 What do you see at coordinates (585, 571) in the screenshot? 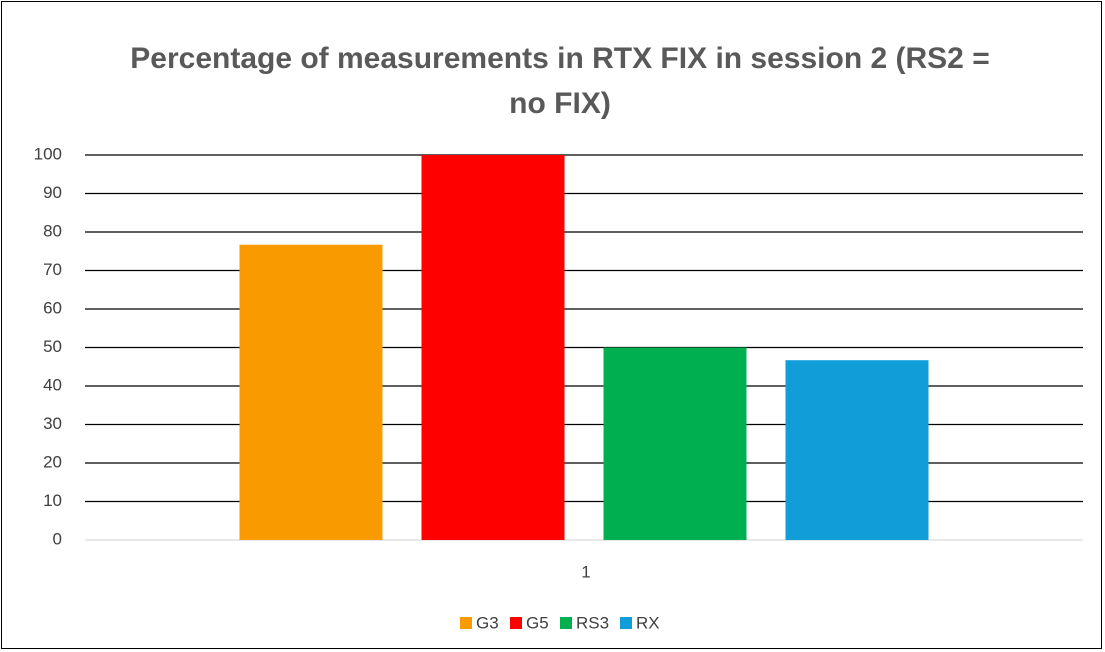
I see `x-tick-label: 1` at bounding box center [585, 571].